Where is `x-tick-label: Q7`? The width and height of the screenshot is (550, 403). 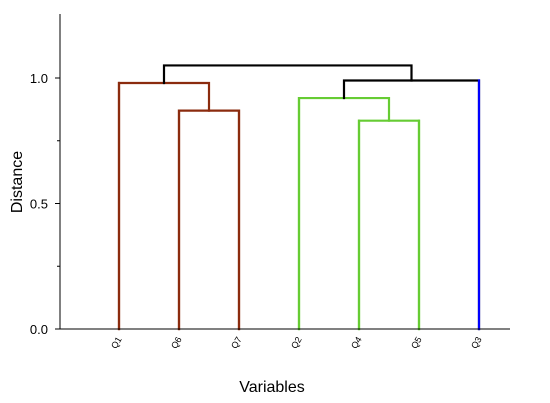
x-tick-label: Q7 is located at coordinates (236, 342).